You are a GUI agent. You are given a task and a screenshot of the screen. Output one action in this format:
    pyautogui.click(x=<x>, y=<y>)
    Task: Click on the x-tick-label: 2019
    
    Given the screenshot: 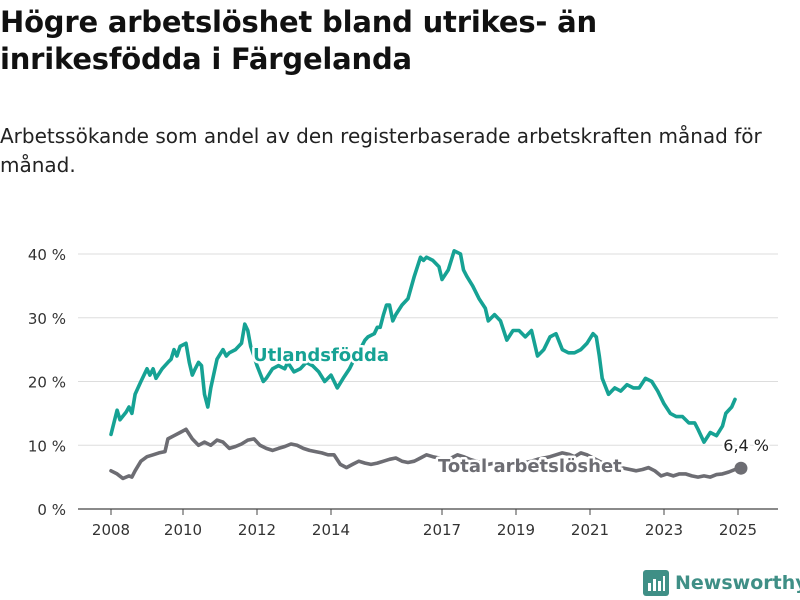 What is the action you would take?
    pyautogui.click(x=516, y=530)
    